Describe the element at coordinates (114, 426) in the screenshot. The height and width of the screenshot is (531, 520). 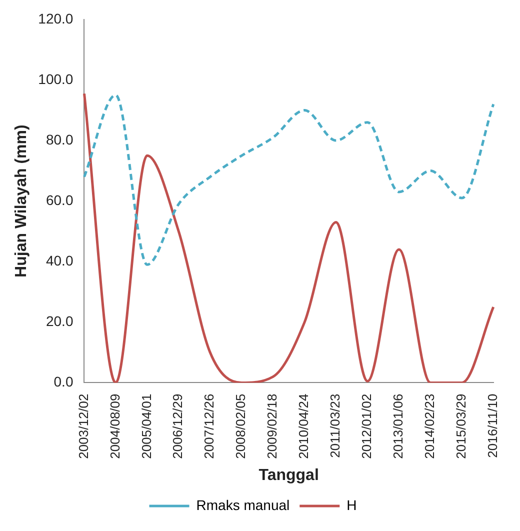
I see `x-tick-label: 2004/08/09` at that location.